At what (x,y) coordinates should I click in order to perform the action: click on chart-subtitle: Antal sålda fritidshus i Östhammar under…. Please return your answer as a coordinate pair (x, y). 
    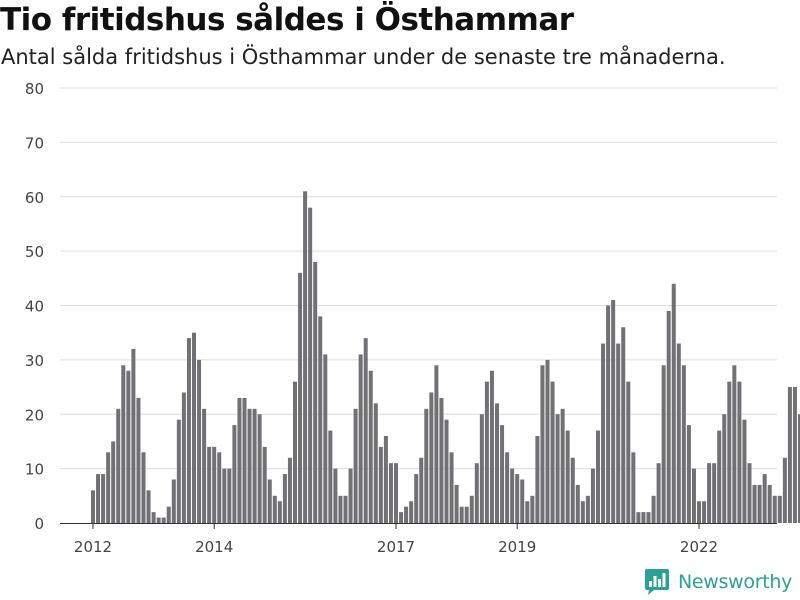
    Looking at the image, I should click on (363, 57).